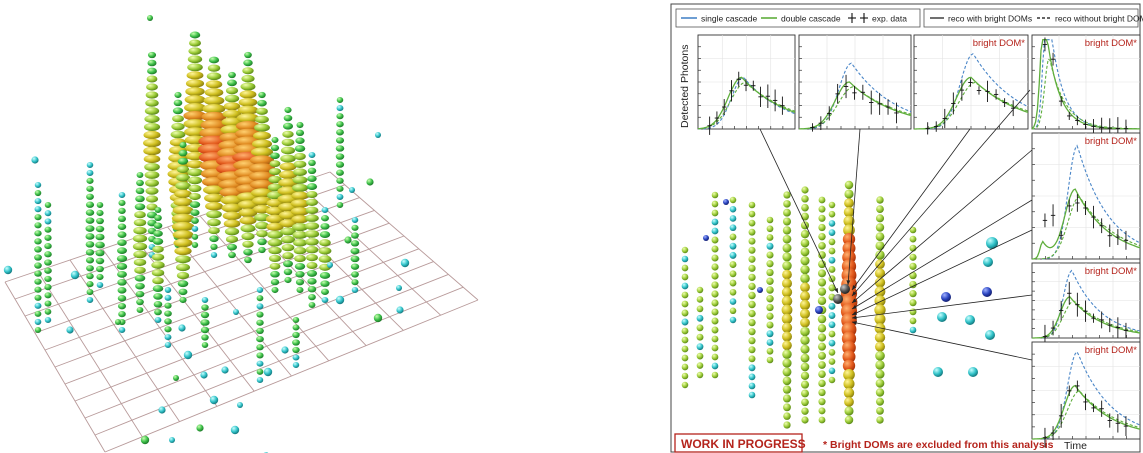 The height and width of the screenshot is (453, 1143). I want to click on waveform-curve, so click(971, 91).